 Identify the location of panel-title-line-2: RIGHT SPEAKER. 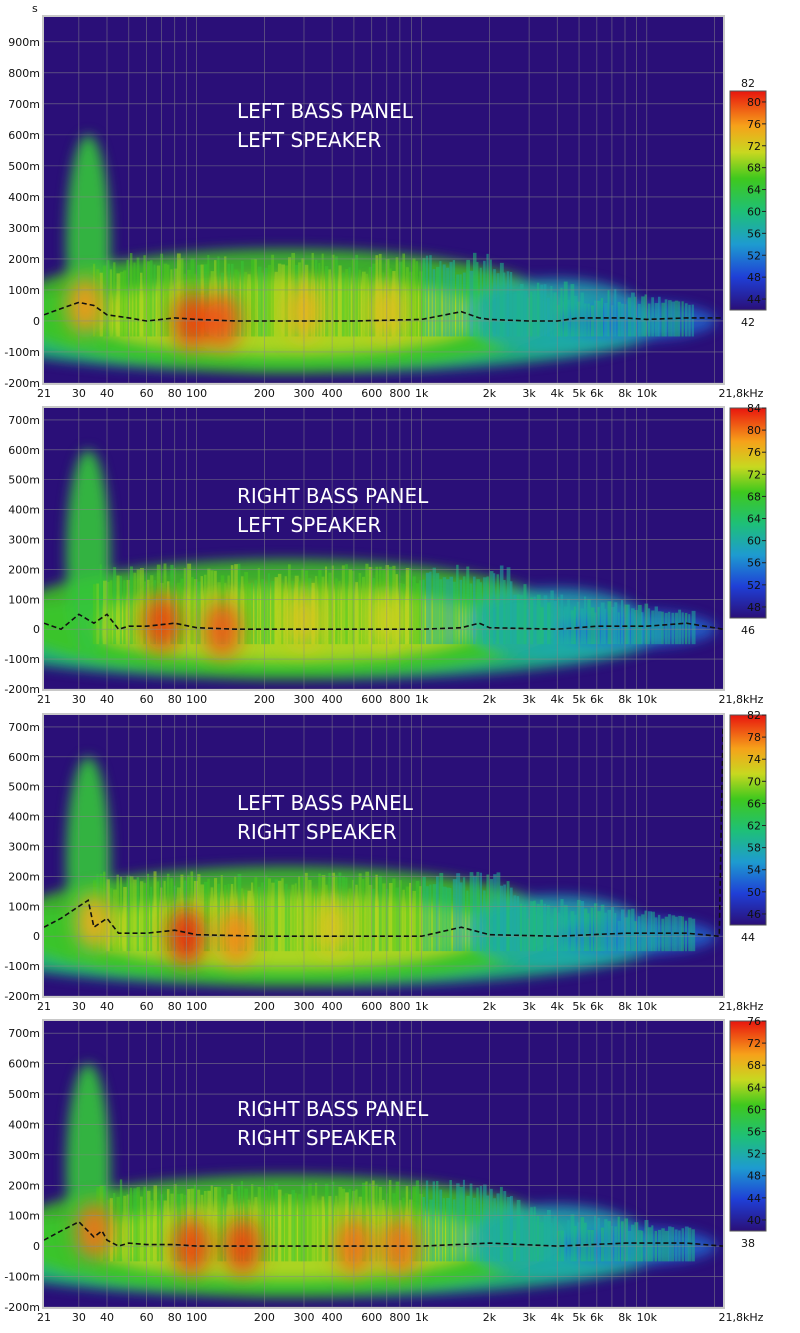
(317, 1138).